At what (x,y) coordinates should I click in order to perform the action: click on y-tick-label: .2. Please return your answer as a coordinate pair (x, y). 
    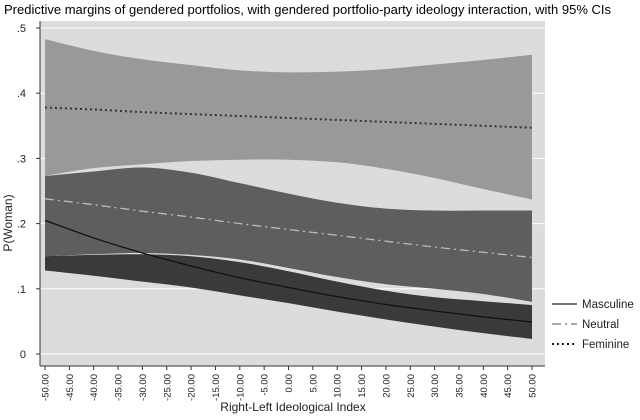
    Looking at the image, I should click on (21, 225).